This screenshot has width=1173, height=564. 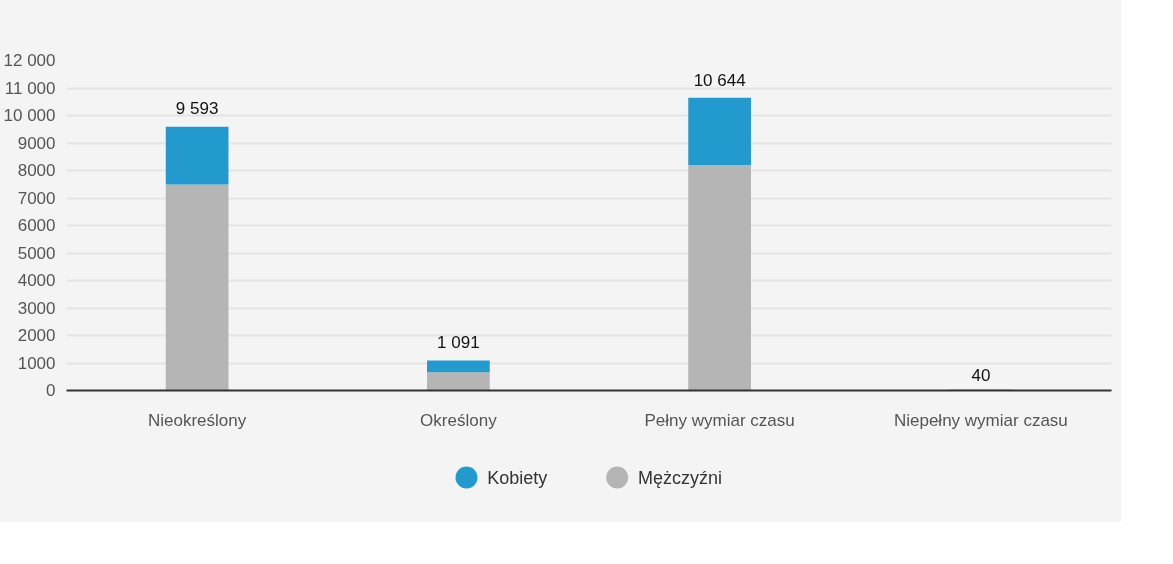 What do you see at coordinates (36, 280) in the screenshot?
I see `y-tick-label: 4000` at bounding box center [36, 280].